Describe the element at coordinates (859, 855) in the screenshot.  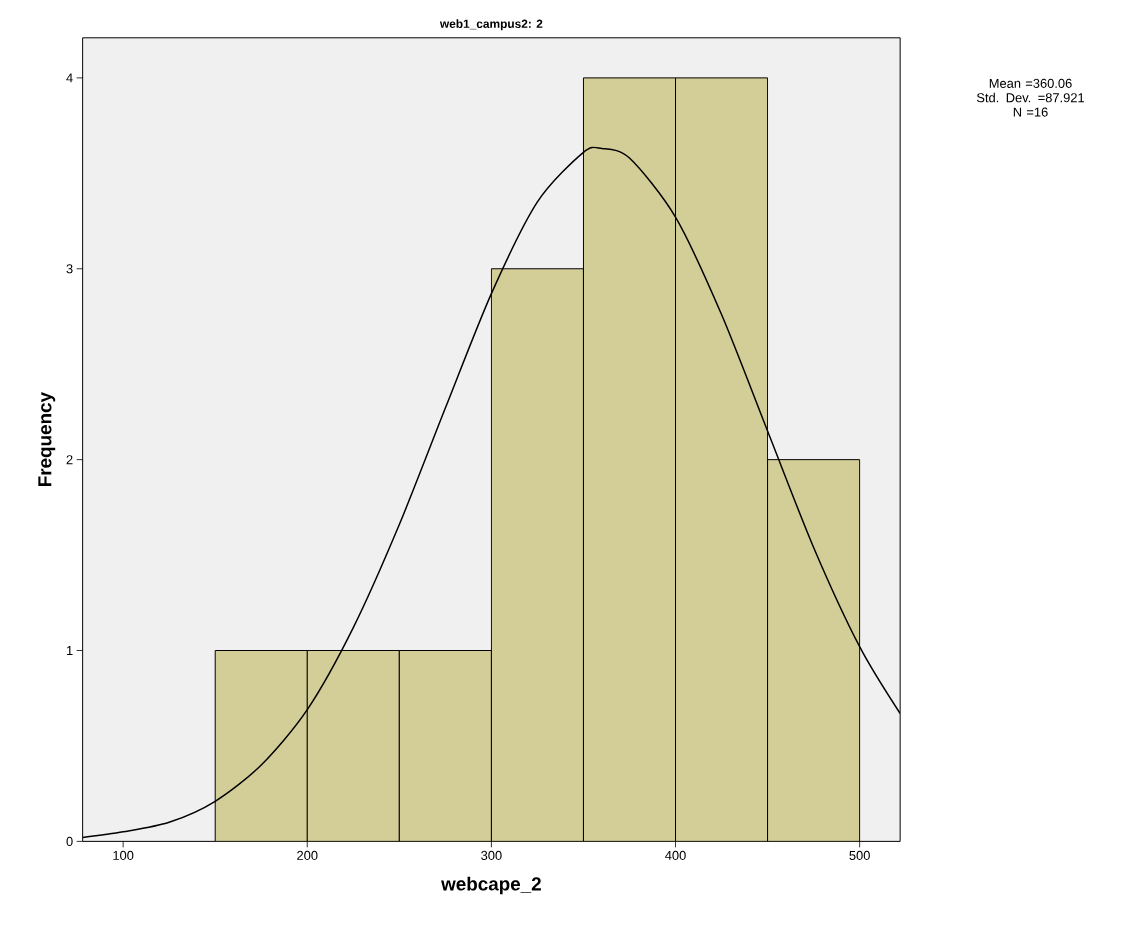
I see `x-tick-label: 500` at that location.